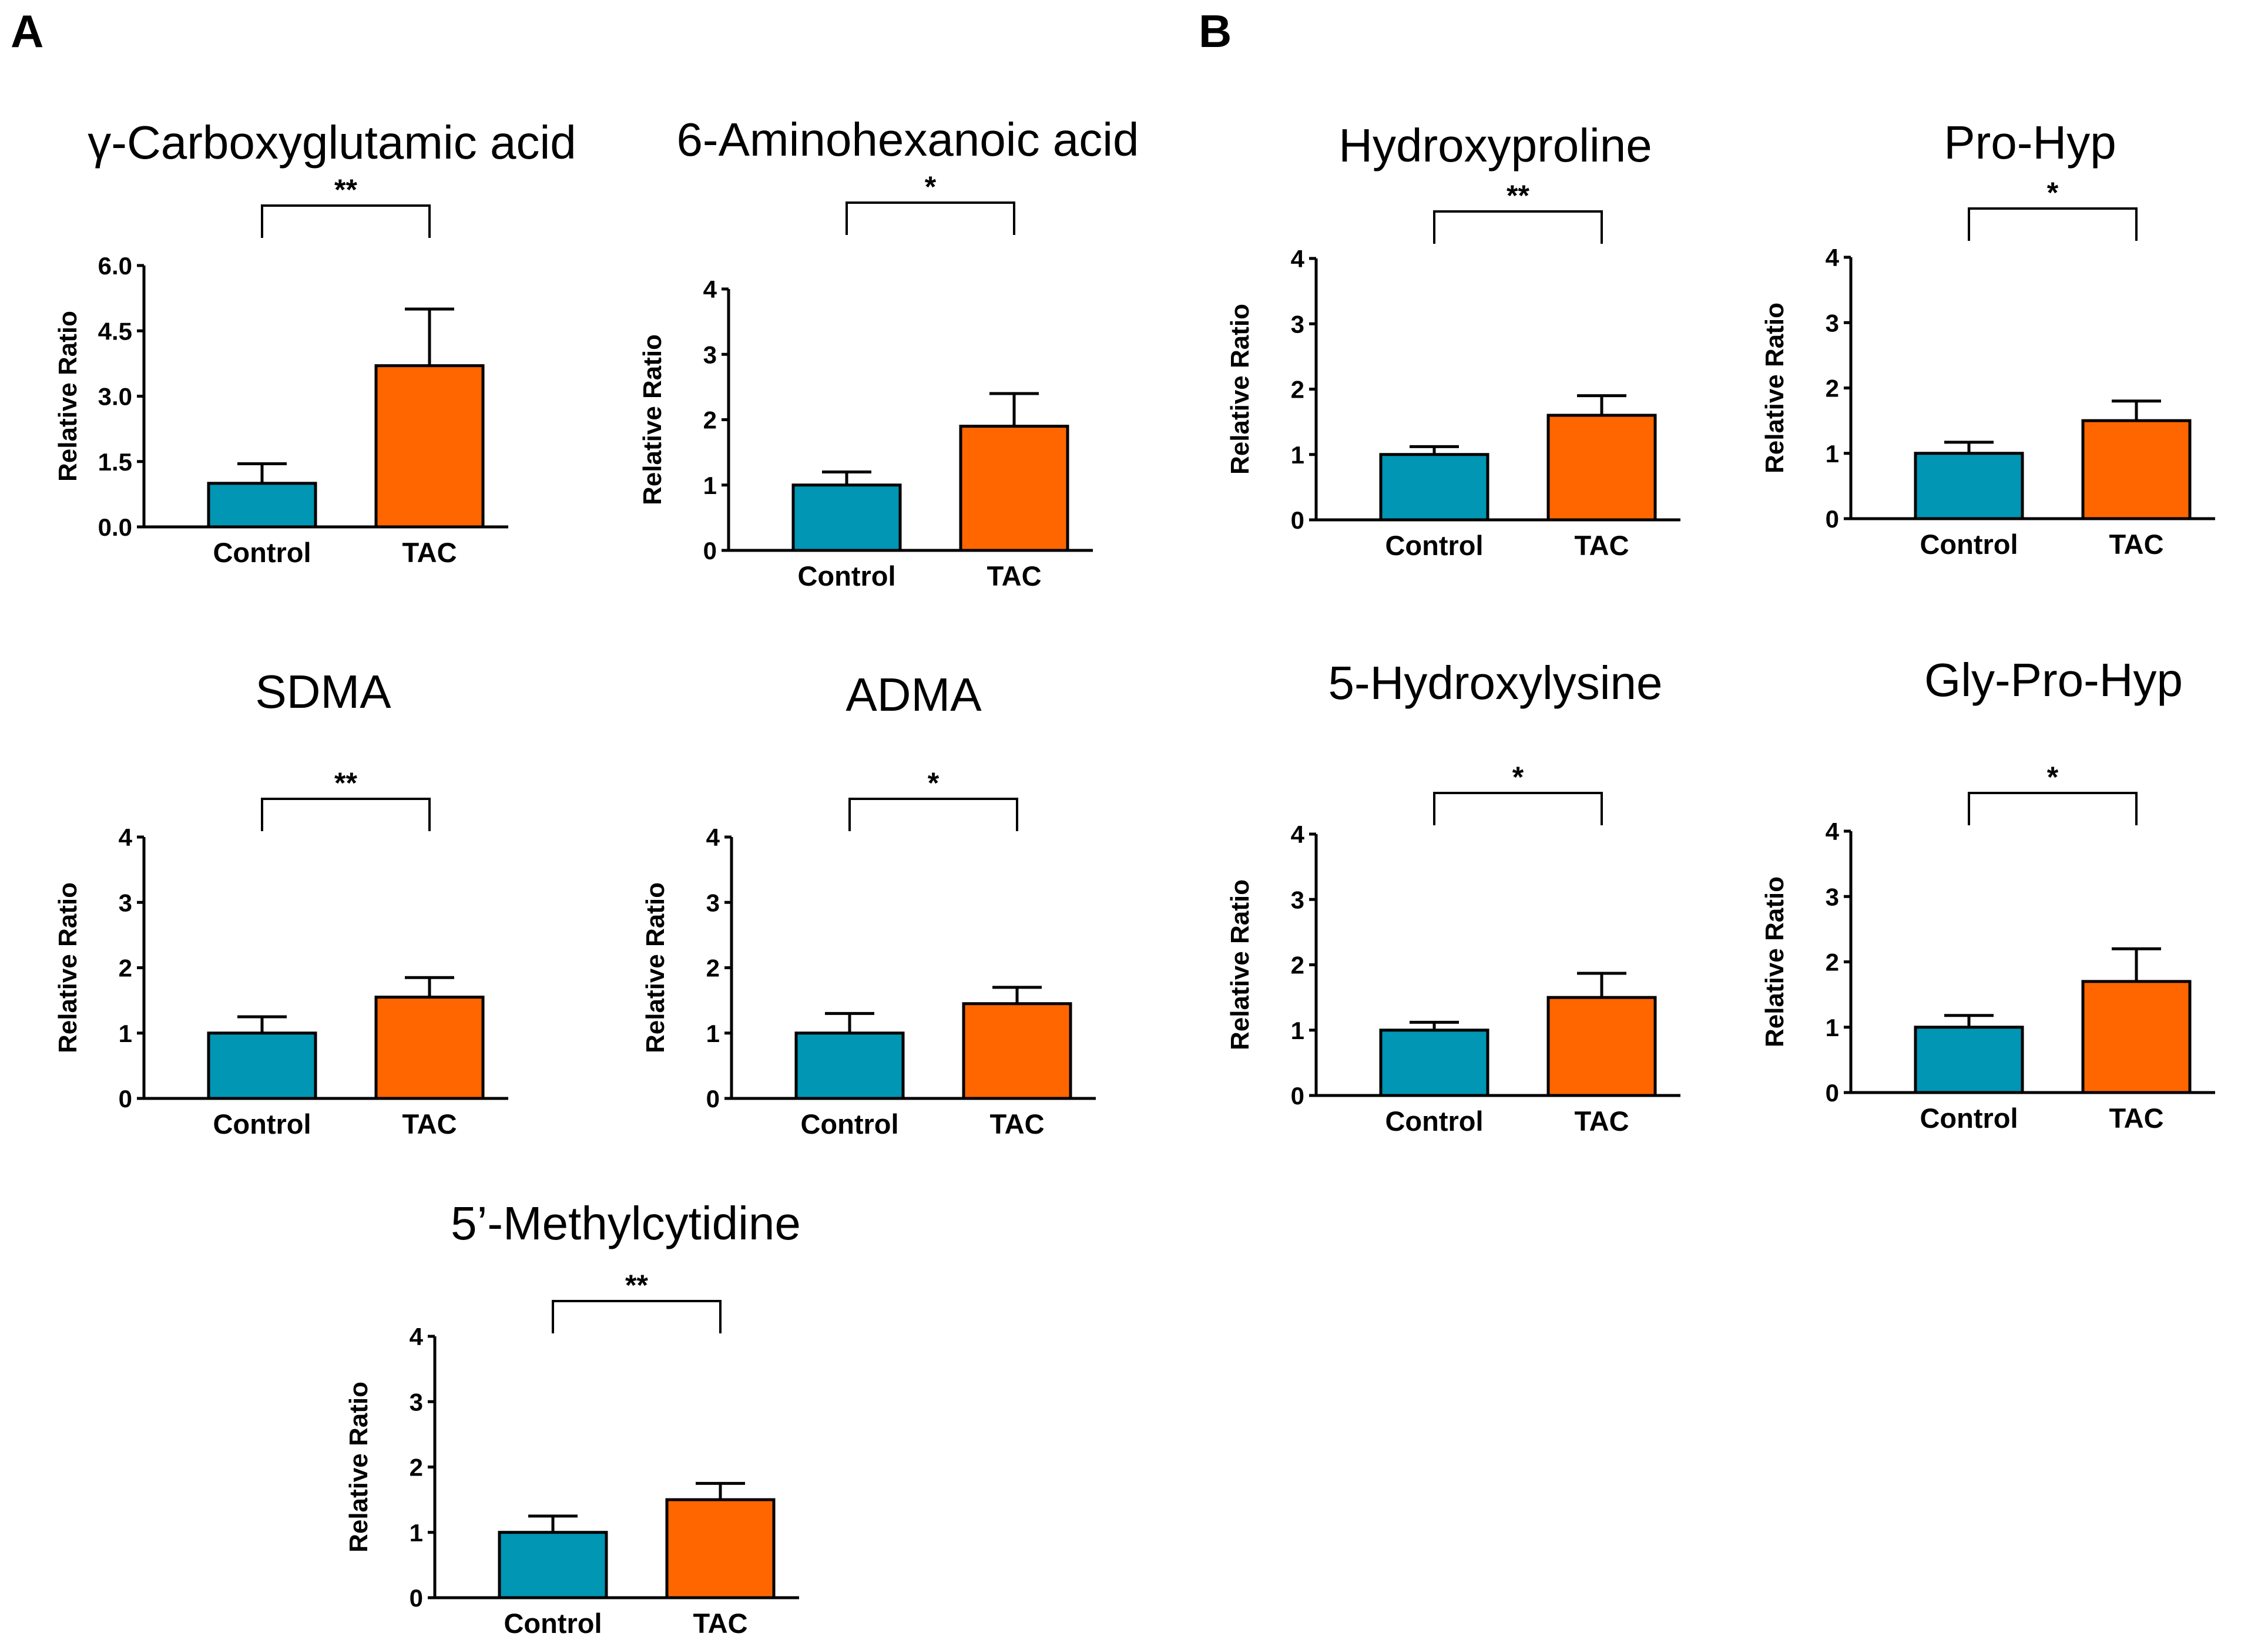 The width and height of the screenshot is (2268, 1640). I want to click on chart-title: SDMA, so click(323, 692).